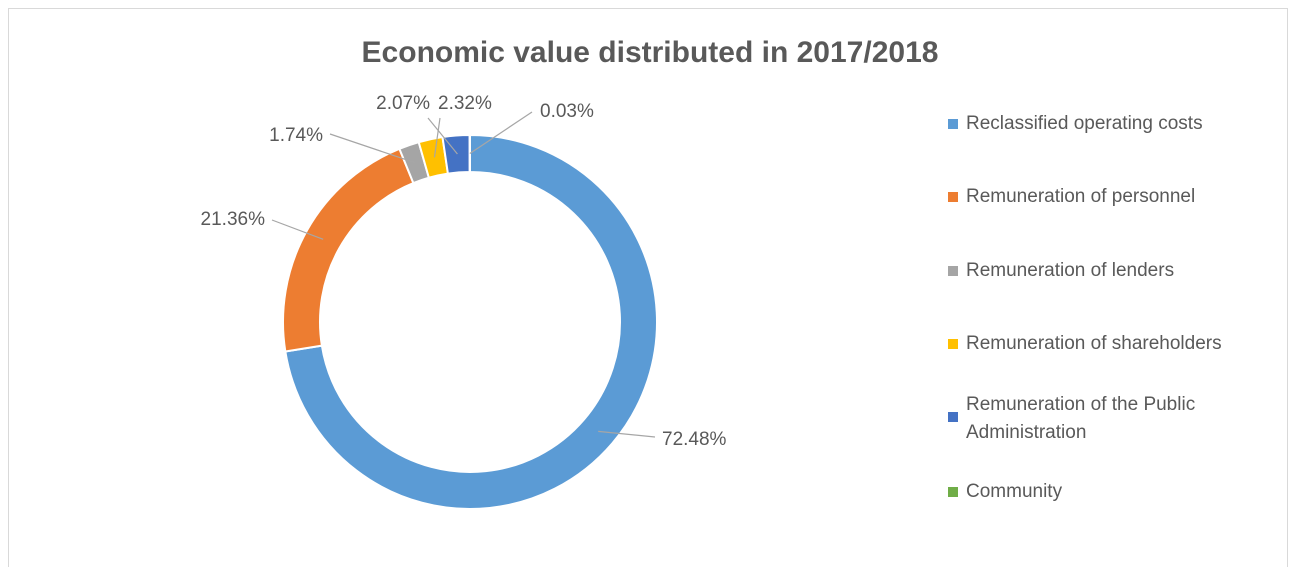 This screenshot has width=1296, height=567. Describe the element at coordinates (465, 103) in the screenshot. I see `data-label: 2.32%` at that location.